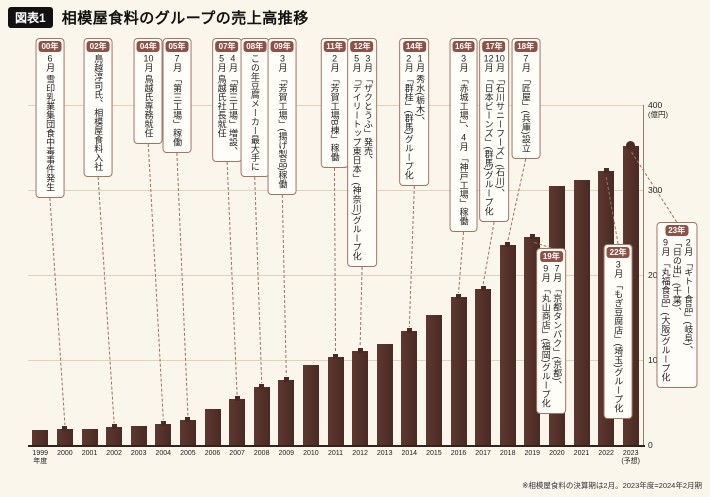 The height and width of the screenshot is (497, 710). I want to click on annotation-text-column: 9月 「丸山商店」(福岡)グループ化, so click(545, 336).